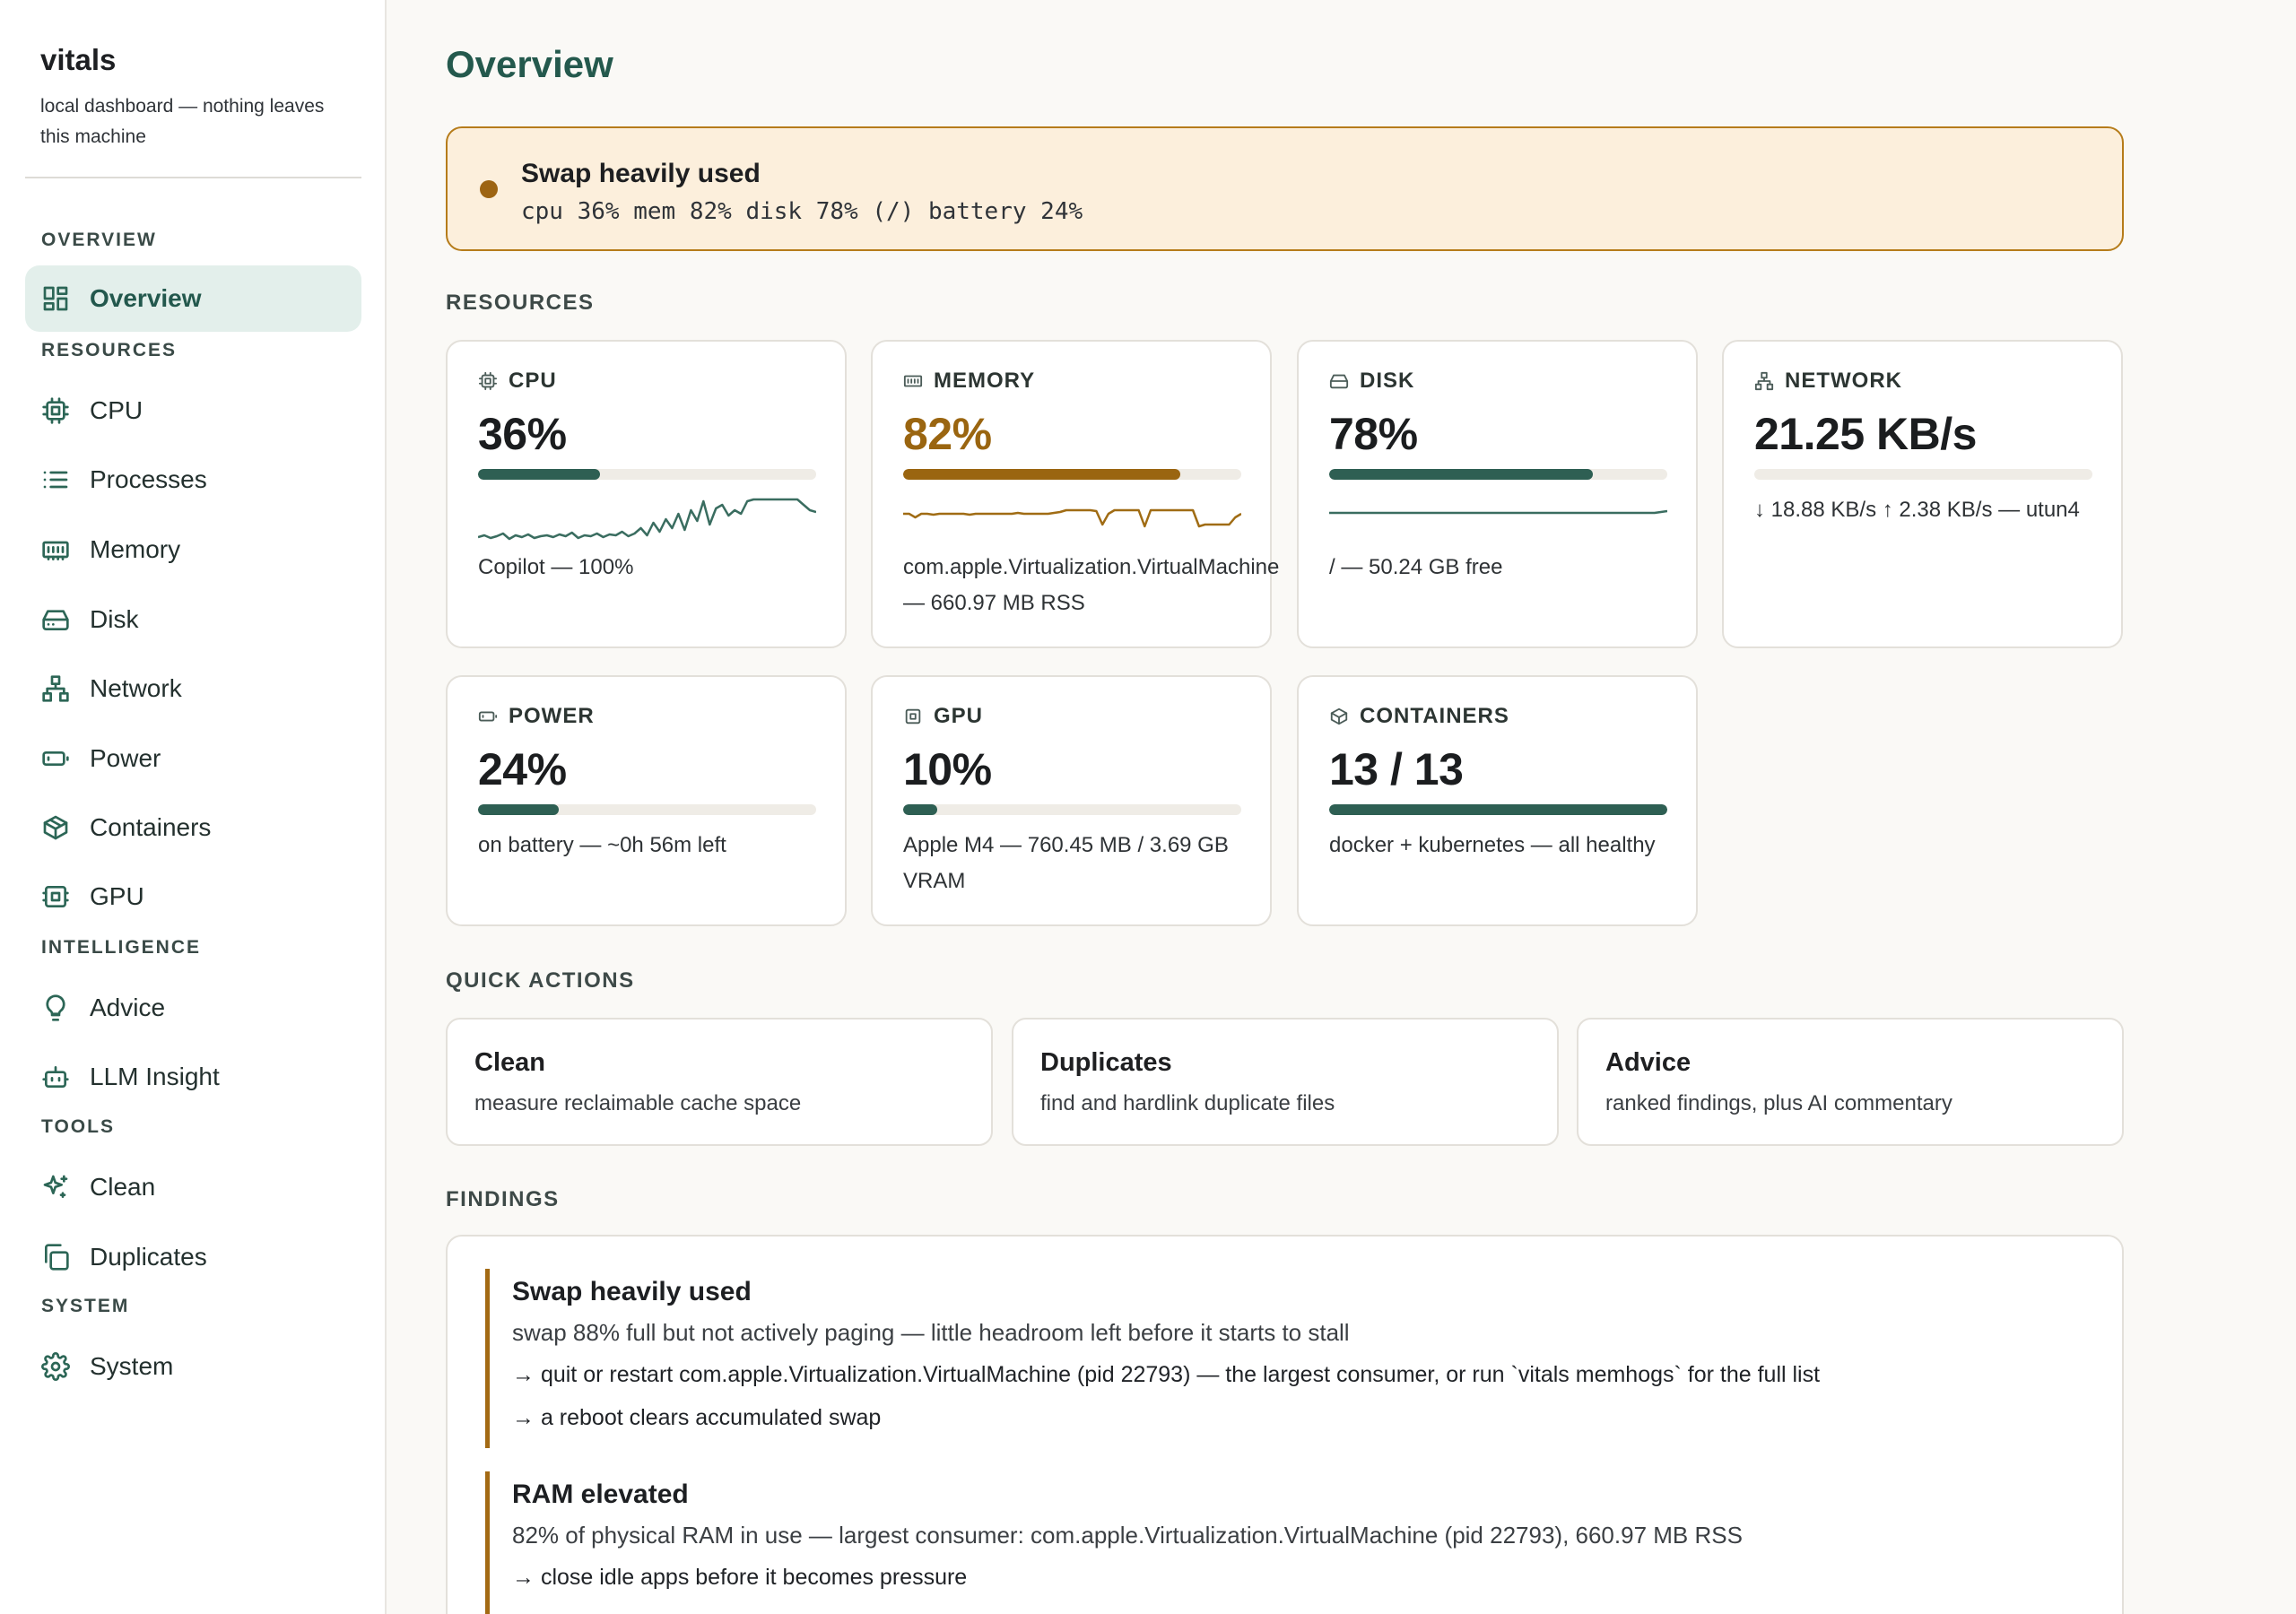 This screenshot has width=2296, height=1614. Describe the element at coordinates (114, 619) in the screenshot. I see `sidebar-item-label: Disk` at that location.